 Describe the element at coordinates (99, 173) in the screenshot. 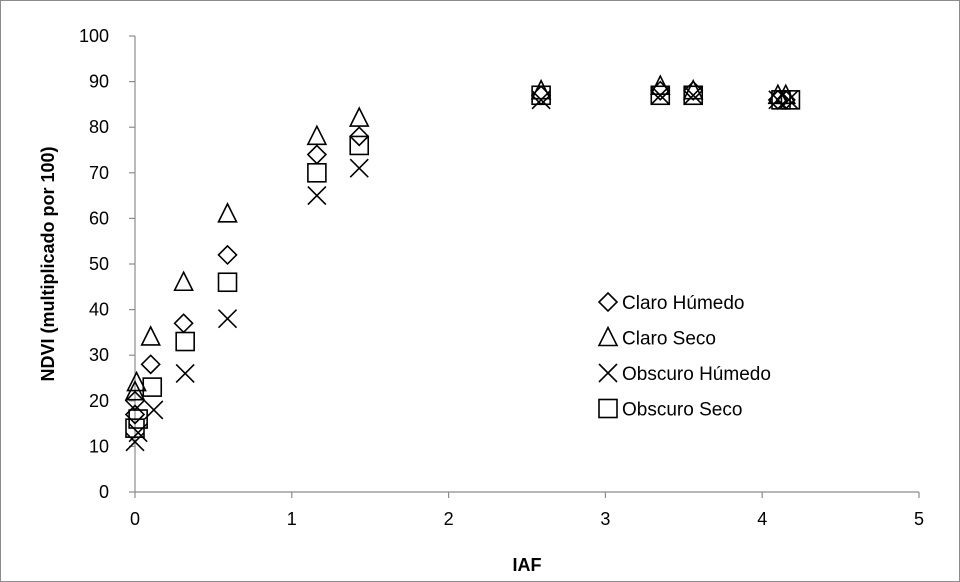

I see `y-tick-label: 70` at that location.